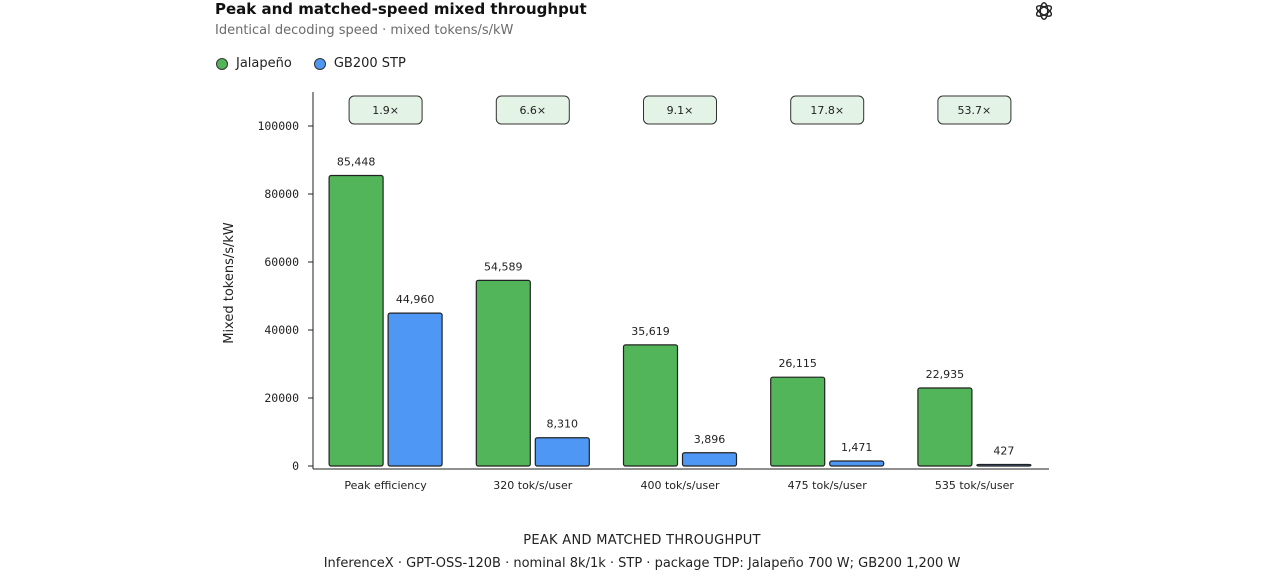 Image resolution: width=1284 pixels, height=582 pixels. What do you see at coordinates (828, 485) in the screenshot?
I see `x-tick-label: 475 tok/s/user` at bounding box center [828, 485].